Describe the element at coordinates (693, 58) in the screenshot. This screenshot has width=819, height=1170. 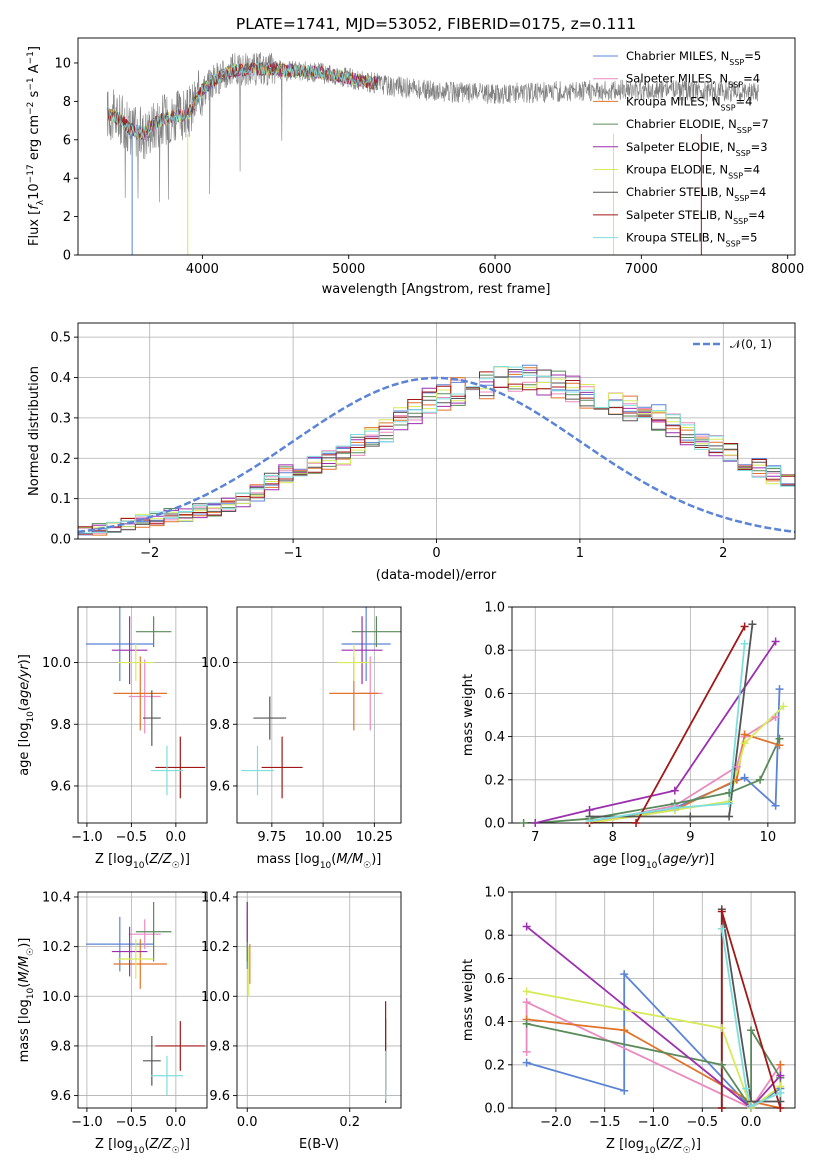
I see `spectrum-legend-label: Chabrier MILES, NSSP=5` at that location.